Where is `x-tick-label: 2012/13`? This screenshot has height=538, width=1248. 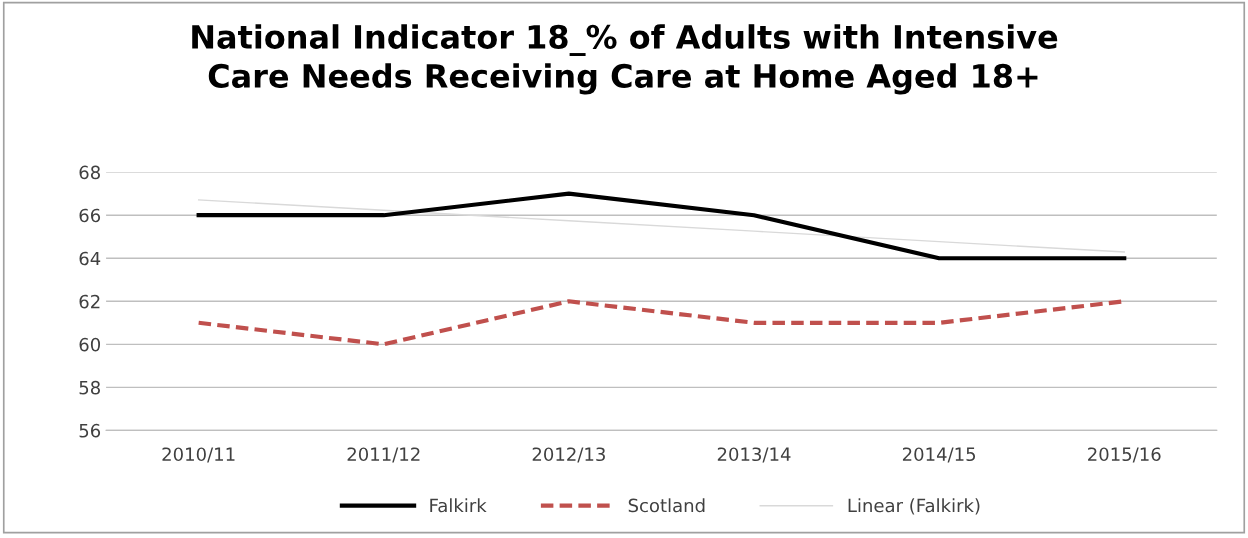 x-tick-label: 2012/13 is located at coordinates (568, 455).